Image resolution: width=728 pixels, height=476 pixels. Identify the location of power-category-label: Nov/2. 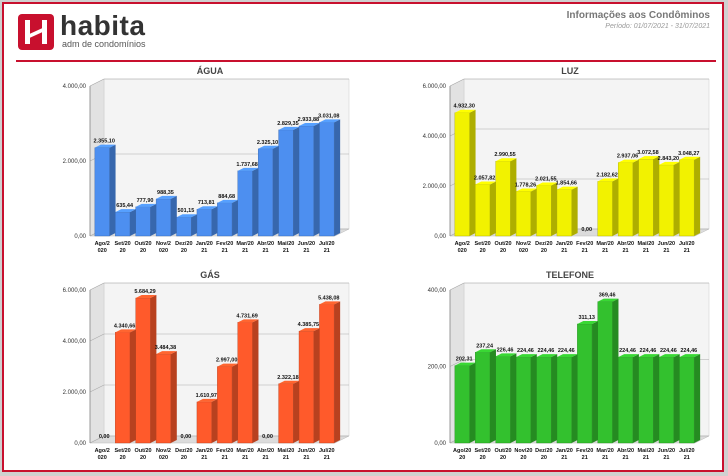
(523, 244).